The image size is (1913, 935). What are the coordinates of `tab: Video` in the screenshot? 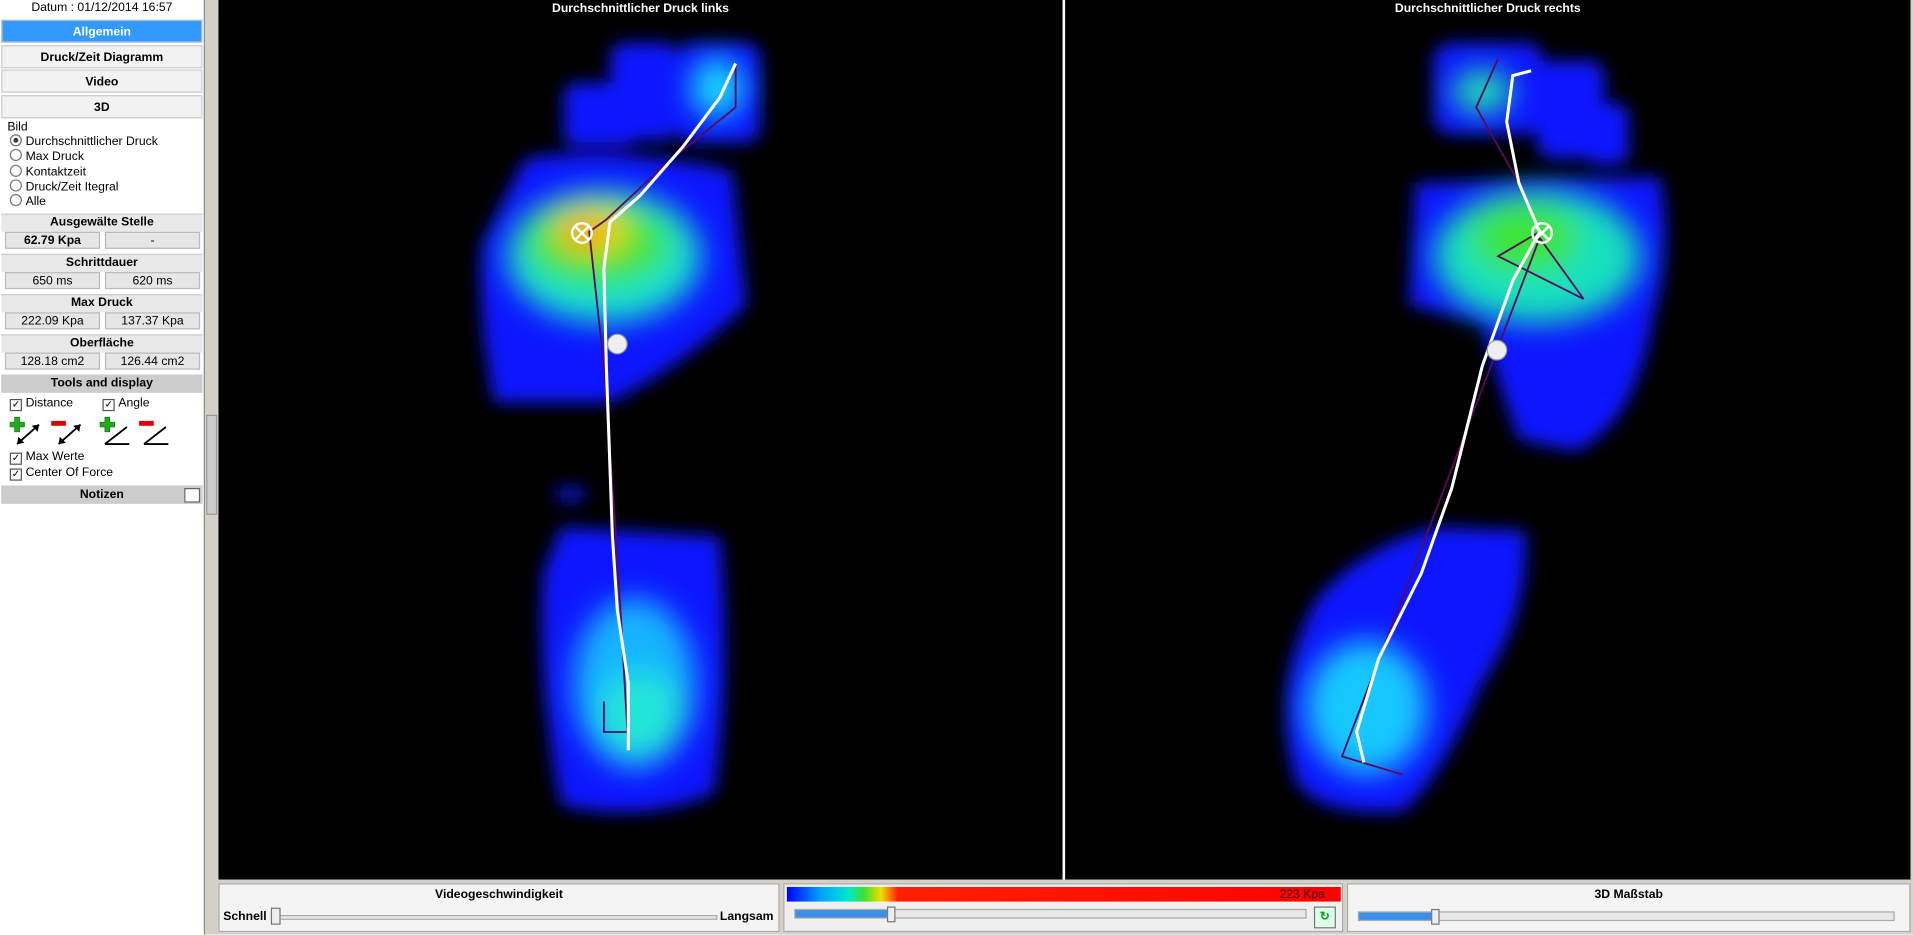 It's located at (102, 81).